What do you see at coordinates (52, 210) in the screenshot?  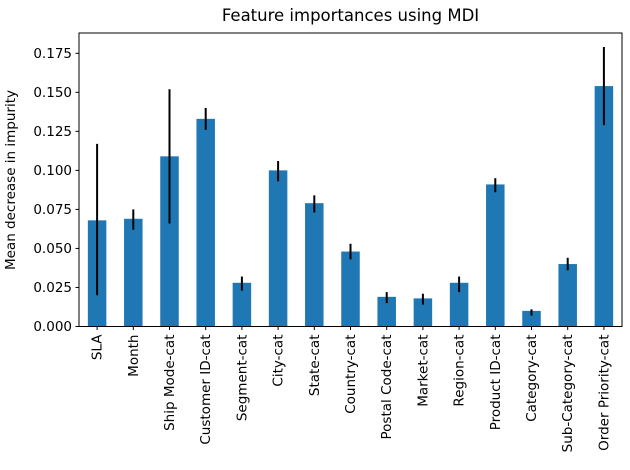 I see `y-tick-label: 0.075` at bounding box center [52, 210].